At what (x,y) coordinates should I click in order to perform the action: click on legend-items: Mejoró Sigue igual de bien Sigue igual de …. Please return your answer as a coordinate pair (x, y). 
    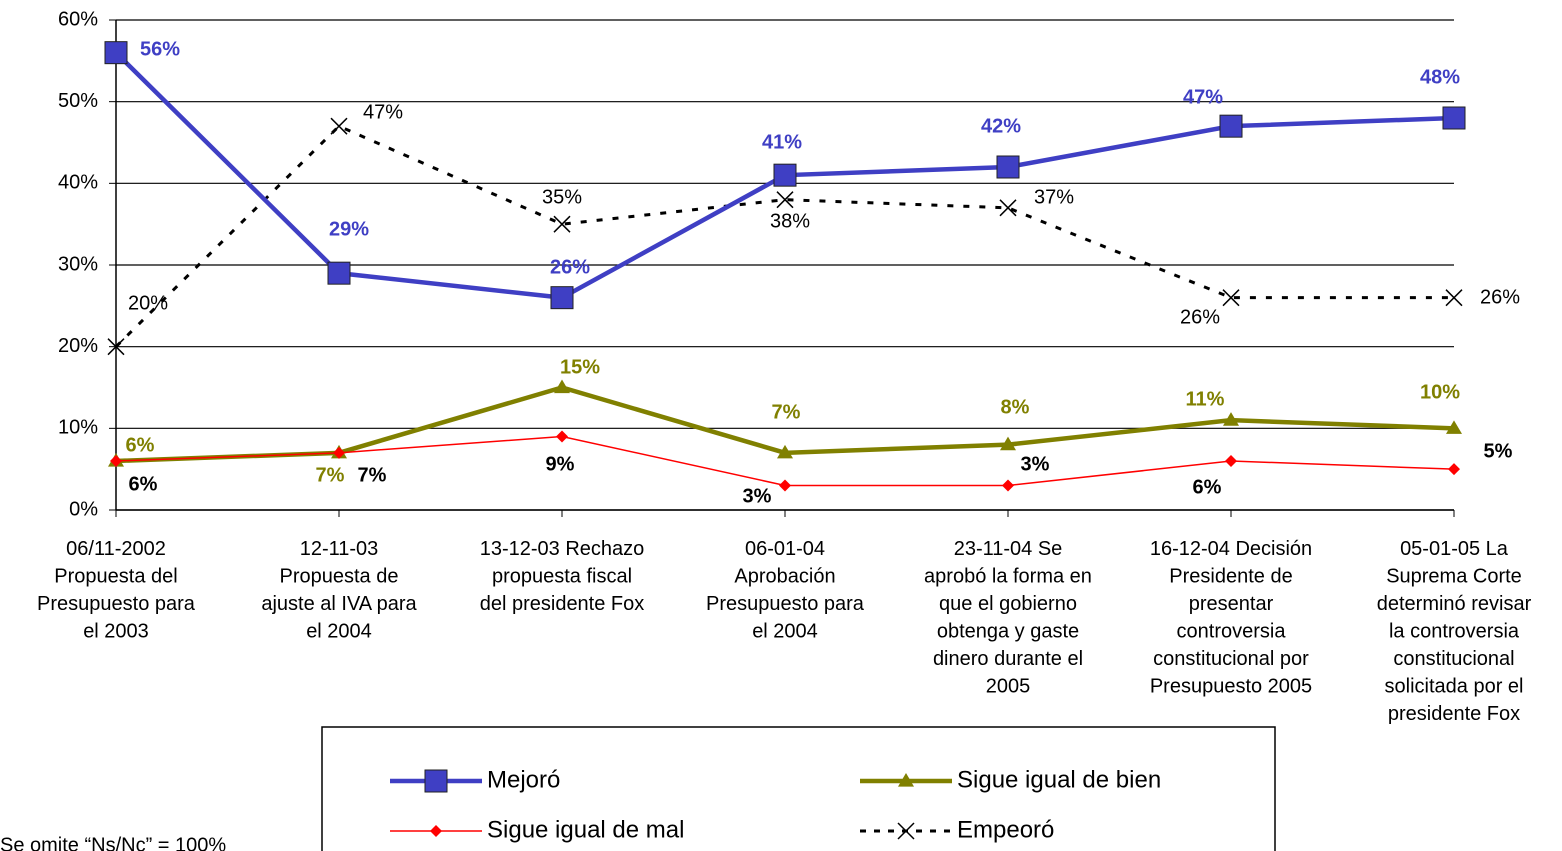
    Looking at the image, I should click on (775, 804).